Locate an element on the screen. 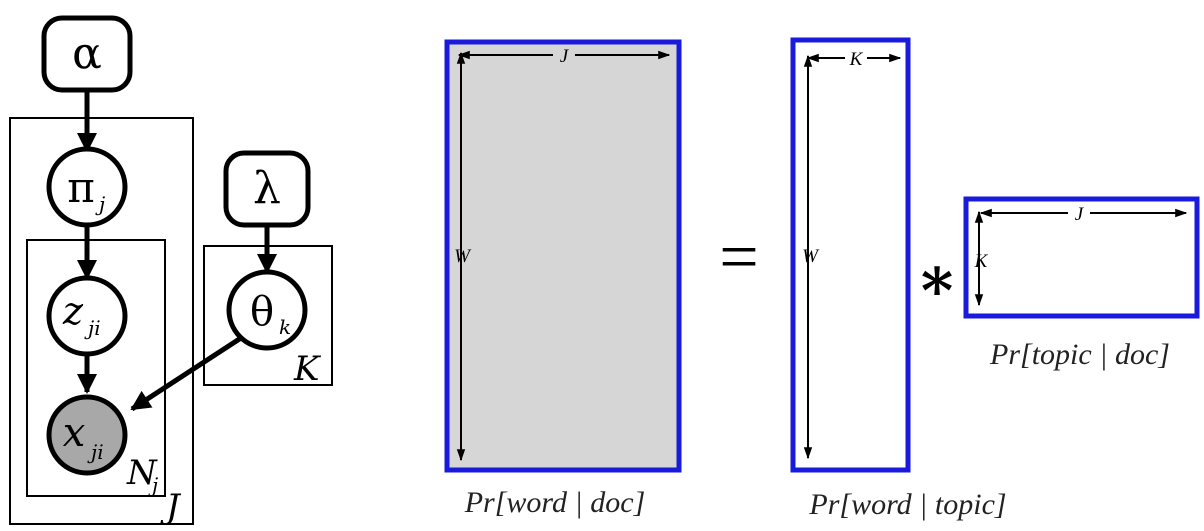 The image size is (1204, 531). x-symbol: x is located at coordinates (74, 433).